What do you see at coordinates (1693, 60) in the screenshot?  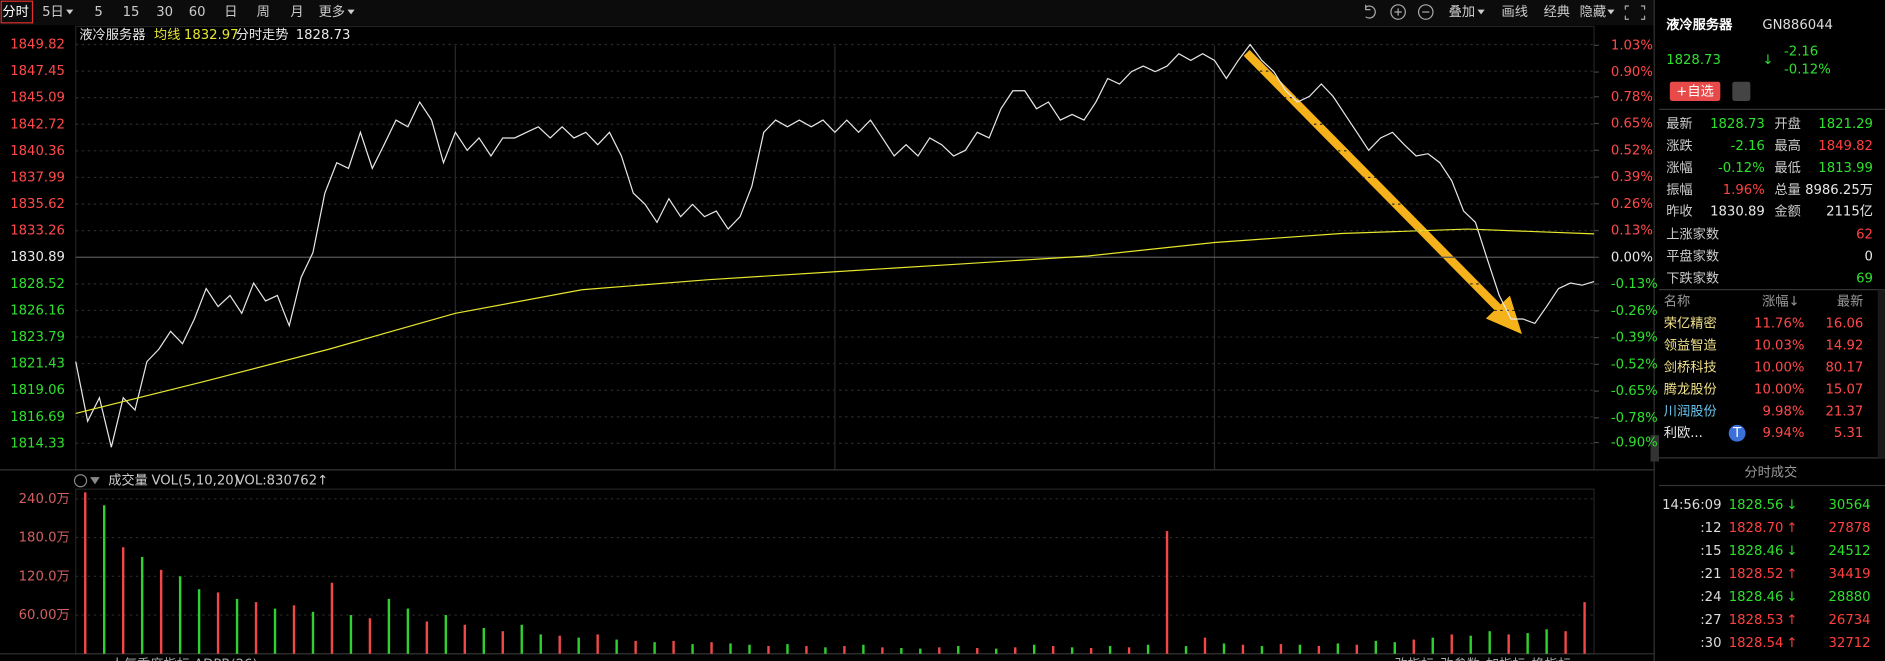 I see `last-price: 1828.73` at bounding box center [1693, 60].